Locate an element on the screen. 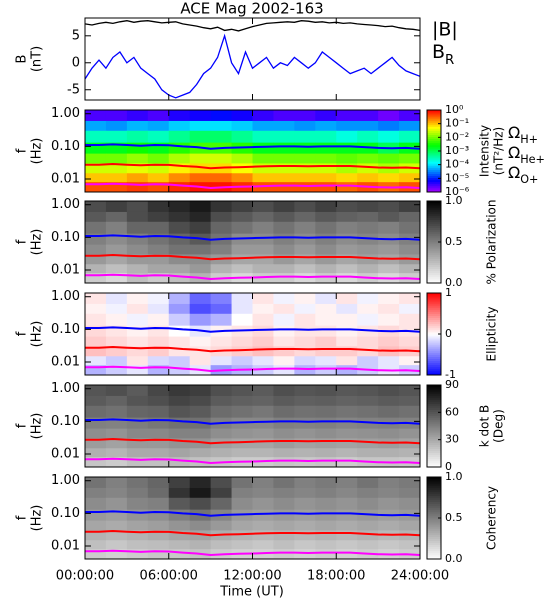 Image resolution: width=550 pixels, height=600 pixels. colorbar-tick-label: 10⁻⁴ is located at coordinates (457, 164).